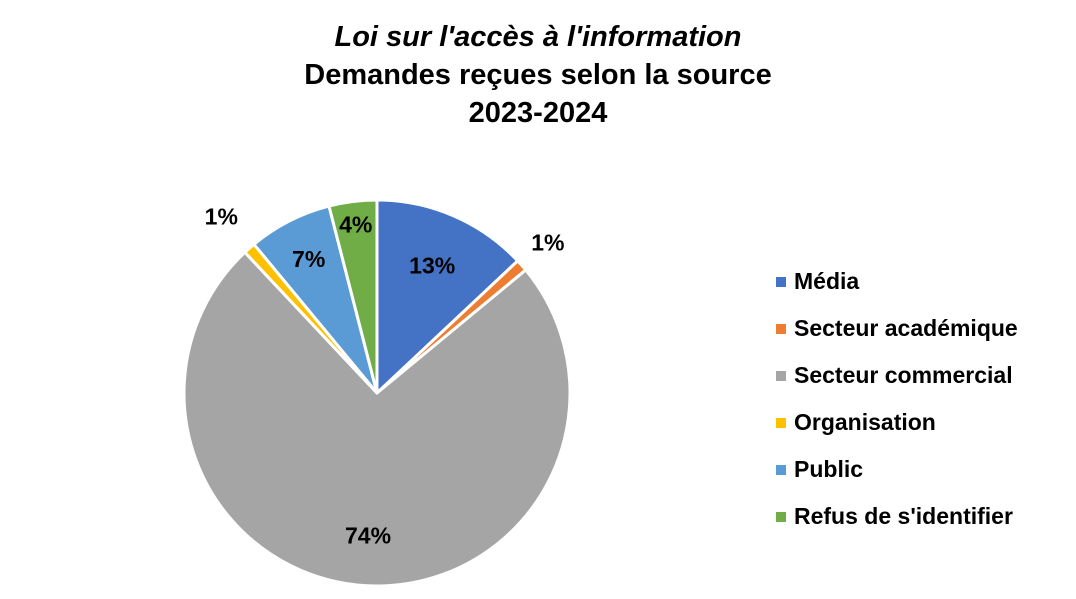 The image size is (1076, 599). I want to click on pie-slice-refus-de-s-identifier, so click(353, 296).